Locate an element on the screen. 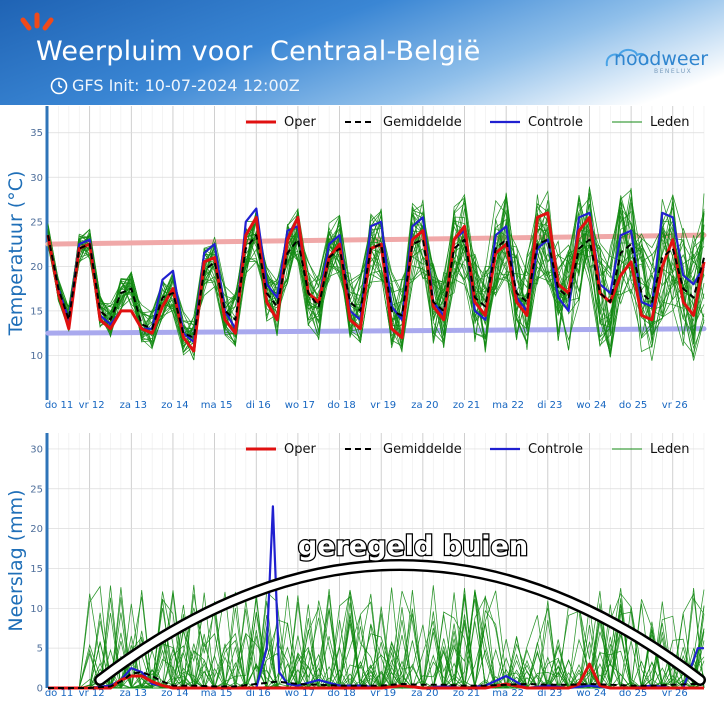 The width and height of the screenshot is (724, 717). y-tick-label: 5 is located at coordinates (40, 649).